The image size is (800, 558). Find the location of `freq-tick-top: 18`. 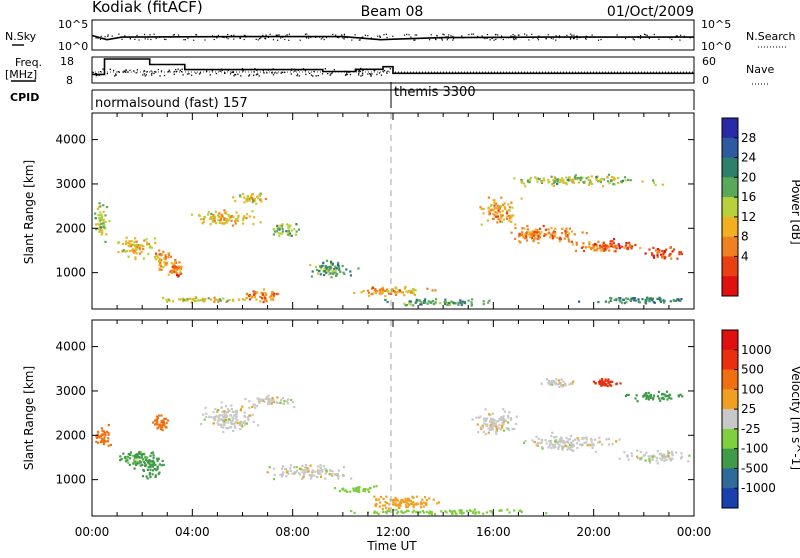

freq-tick-top: 18 is located at coordinates (67, 61).